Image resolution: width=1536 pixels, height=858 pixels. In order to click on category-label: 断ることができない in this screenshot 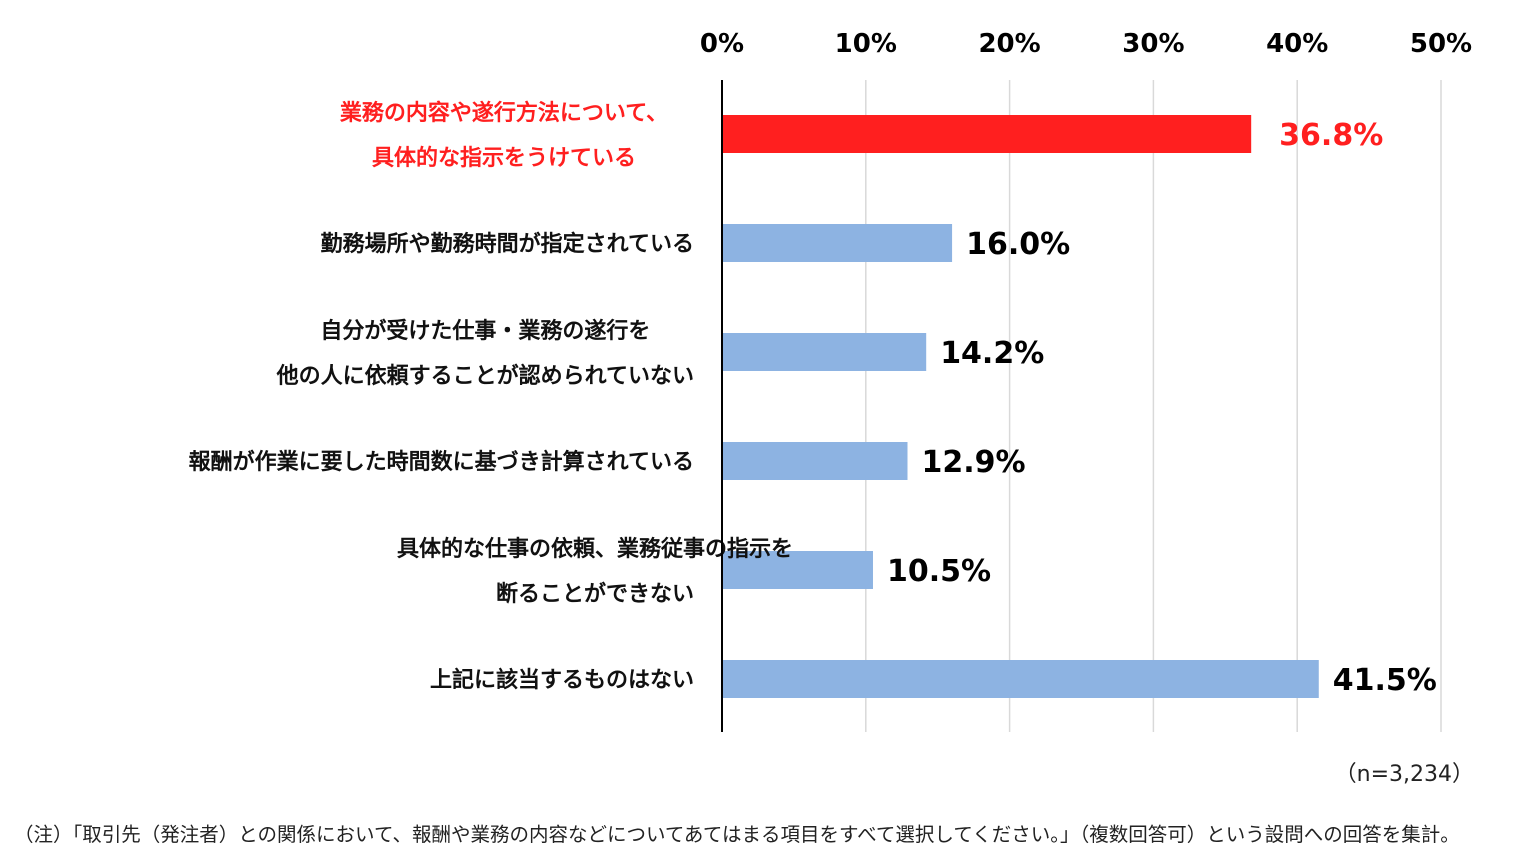, I will do `click(595, 594)`.